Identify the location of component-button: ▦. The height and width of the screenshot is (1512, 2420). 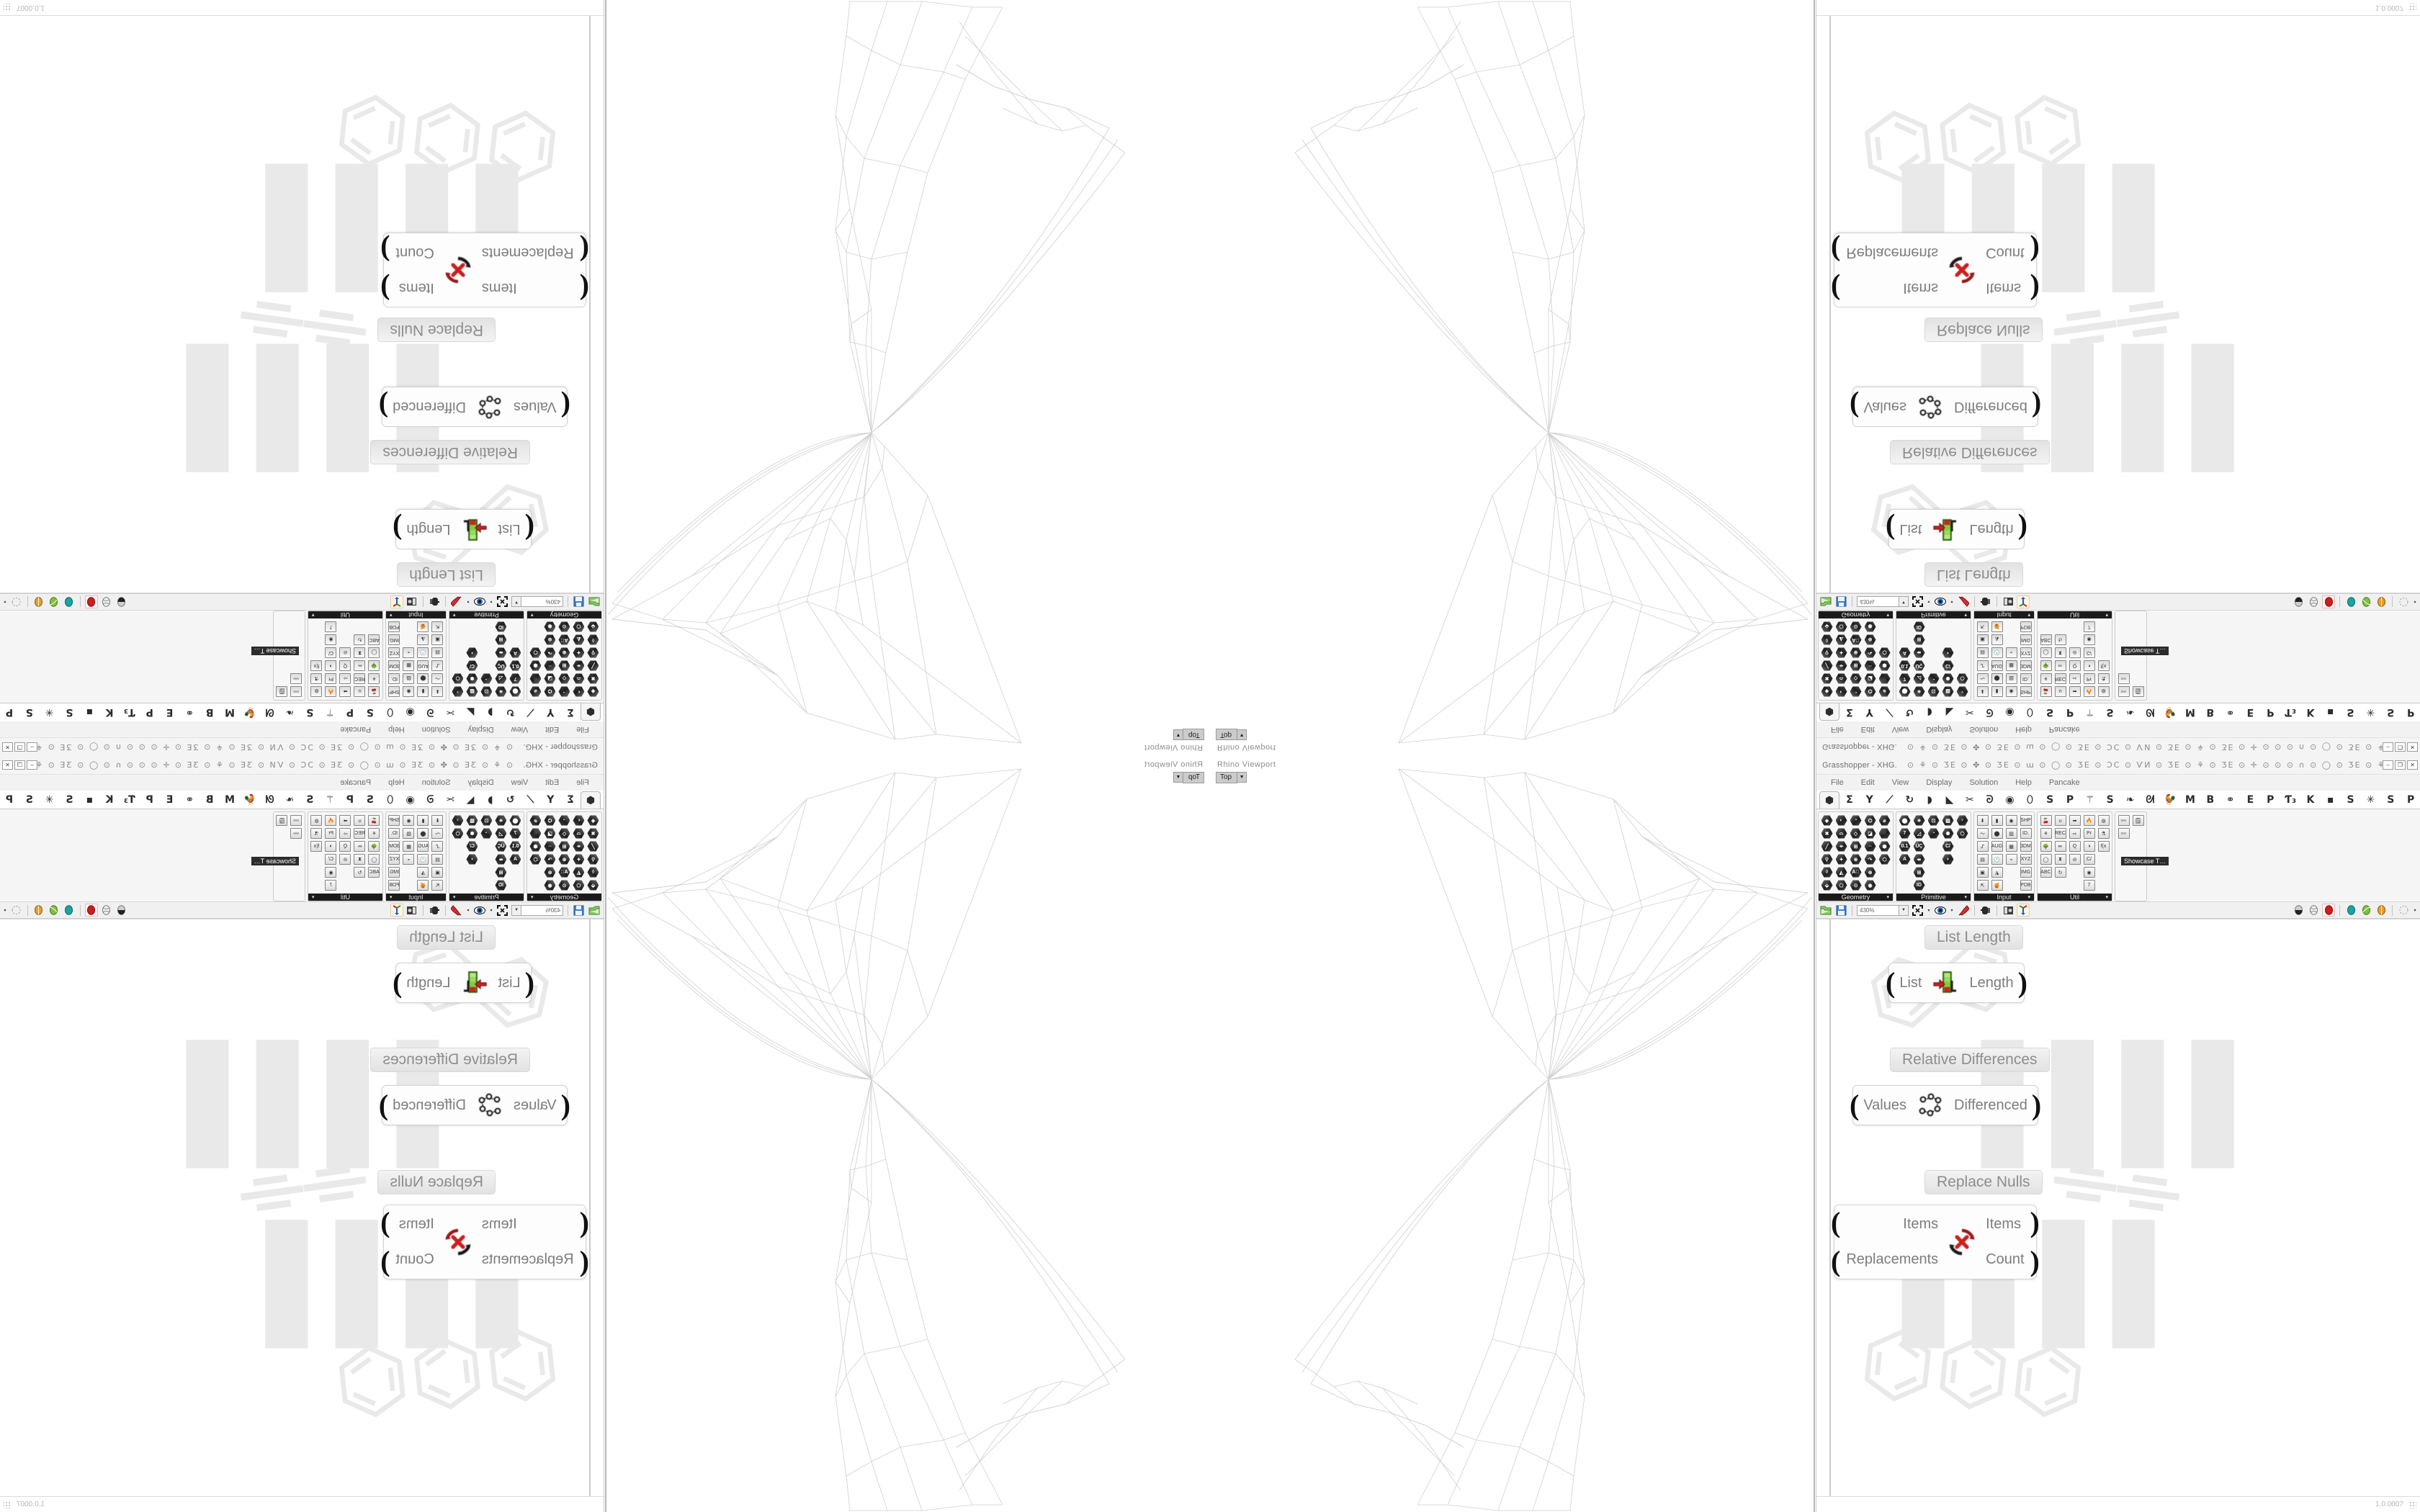
(2011, 846).